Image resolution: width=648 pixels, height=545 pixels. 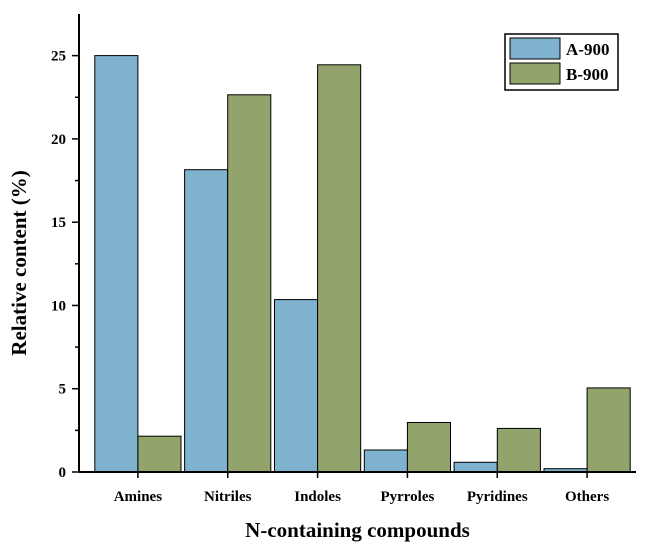 What do you see at coordinates (249, 283) in the screenshot?
I see `bar-b-900-nitriles` at bounding box center [249, 283].